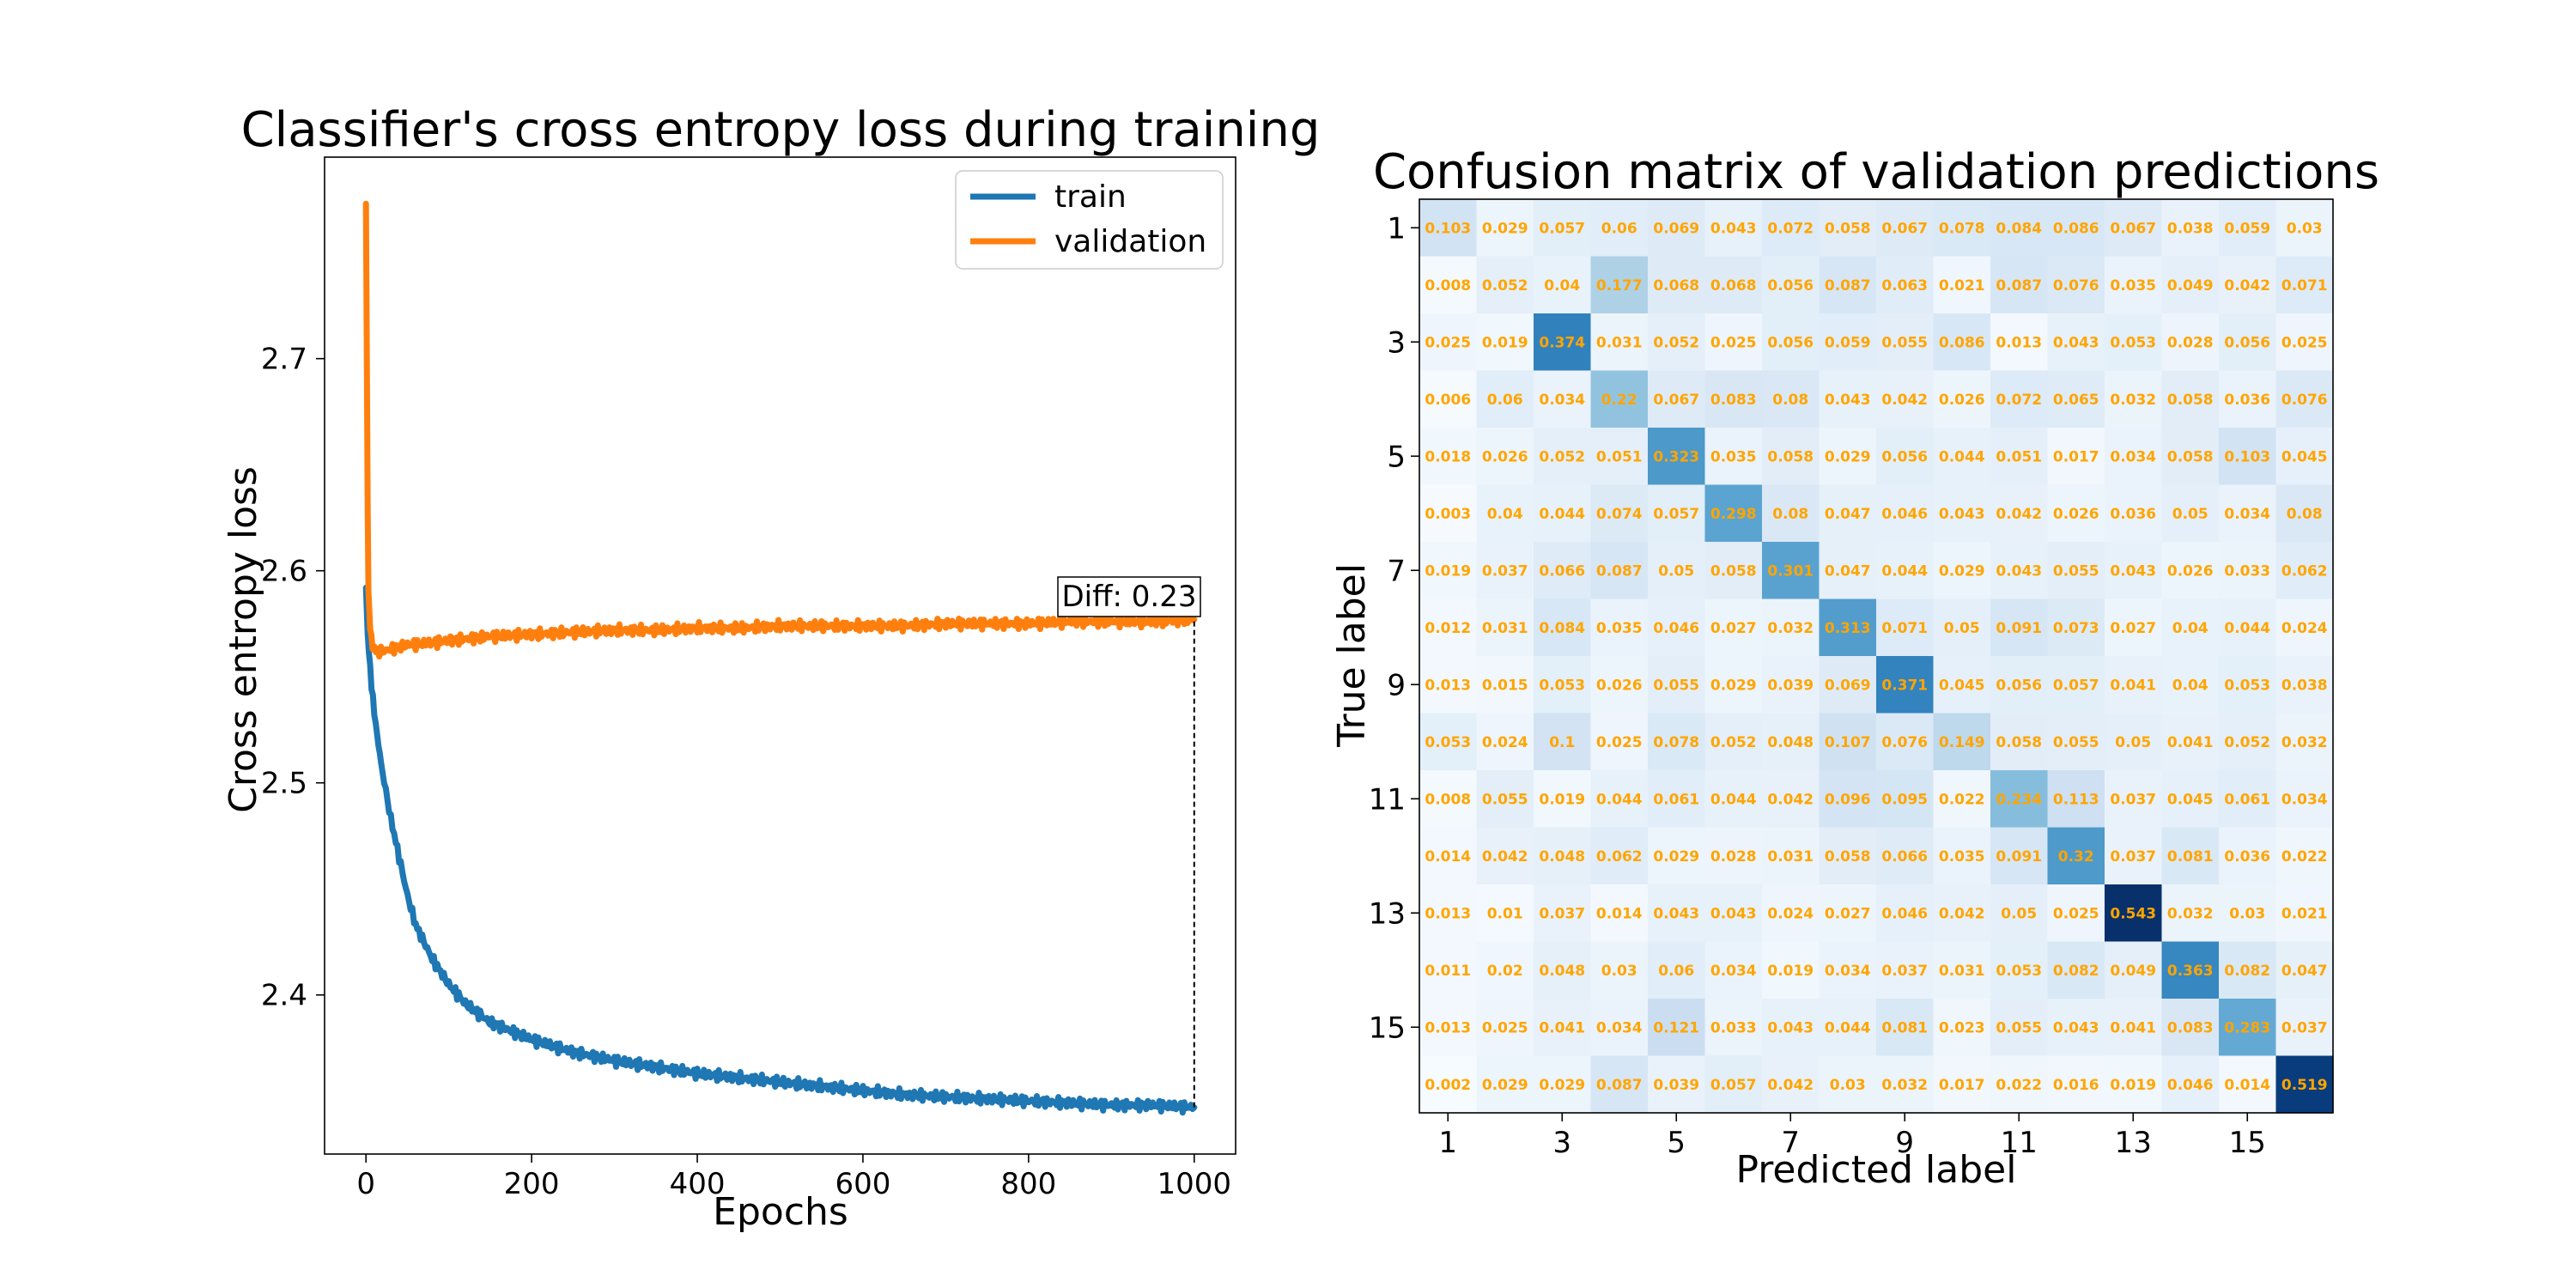 The width and height of the screenshot is (2576, 1288). What do you see at coordinates (1562, 1027) in the screenshot?
I see `matrix-cell-value: 0.041` at bounding box center [1562, 1027].